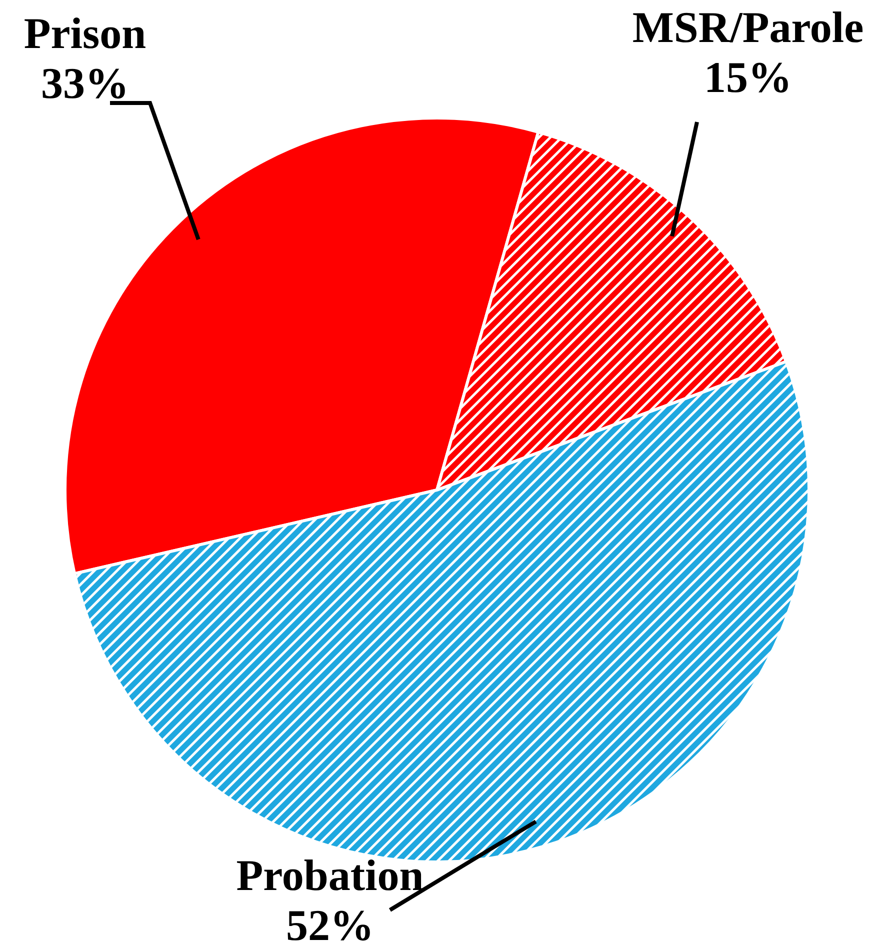  What do you see at coordinates (748, 27) in the screenshot?
I see `slice-label: MSR/Parole` at bounding box center [748, 27].